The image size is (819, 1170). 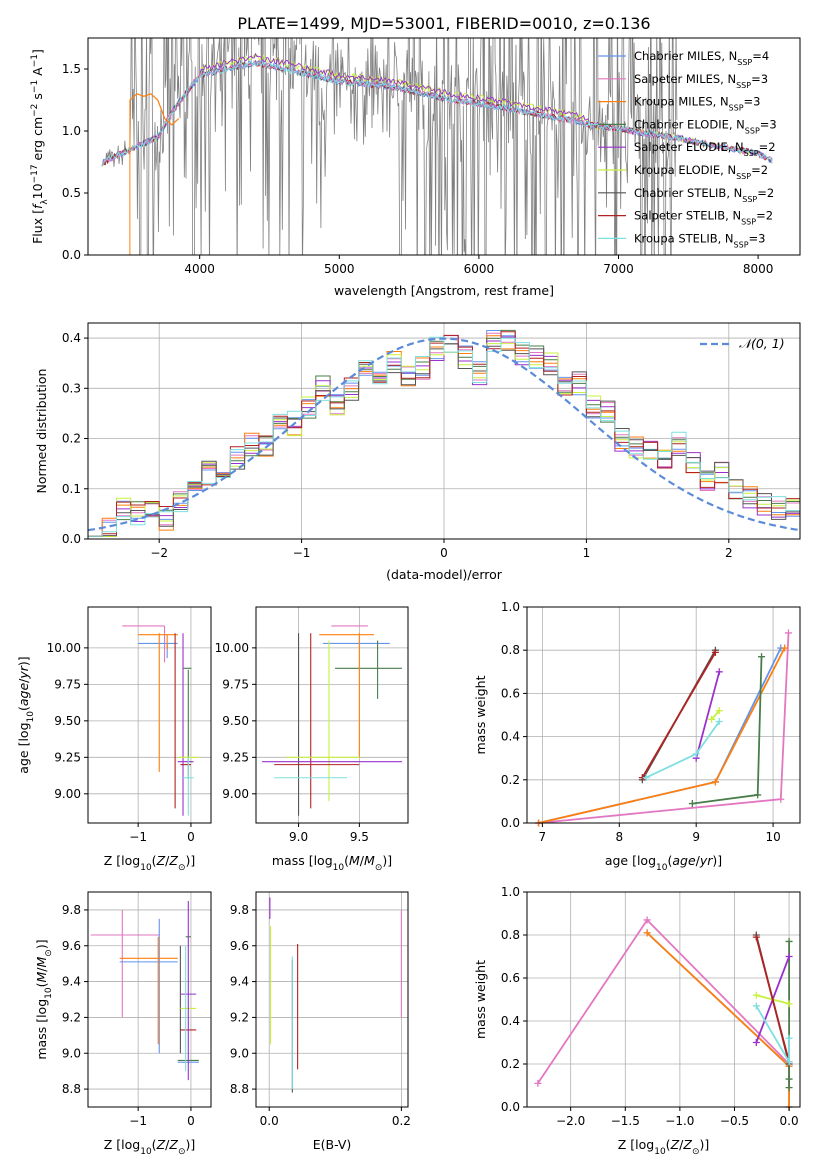 I want to click on legend-label: Kroupa MILES, NSSP=3, so click(x=697, y=104).